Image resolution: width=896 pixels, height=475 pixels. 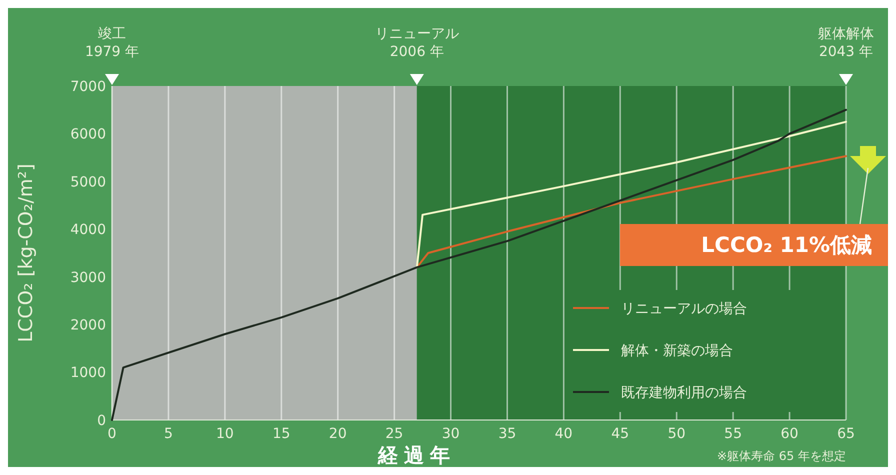 I want to click on x-tick-label: 0, so click(x=112, y=434).